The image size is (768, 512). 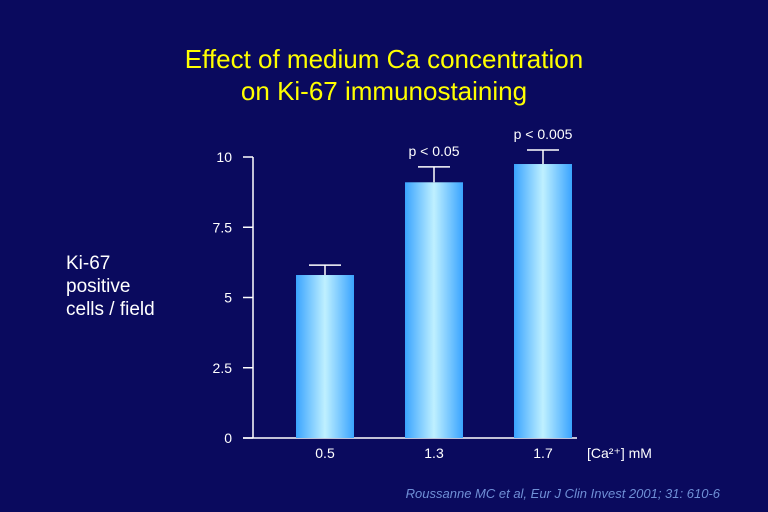 I want to click on y-axis-label-line2: positive, so click(x=98, y=286).